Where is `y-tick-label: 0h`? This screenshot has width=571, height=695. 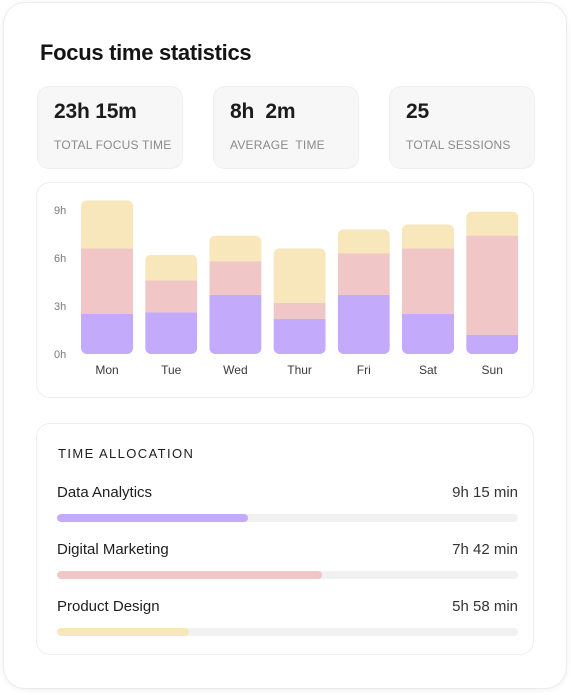 y-tick-label: 0h is located at coordinates (60, 355).